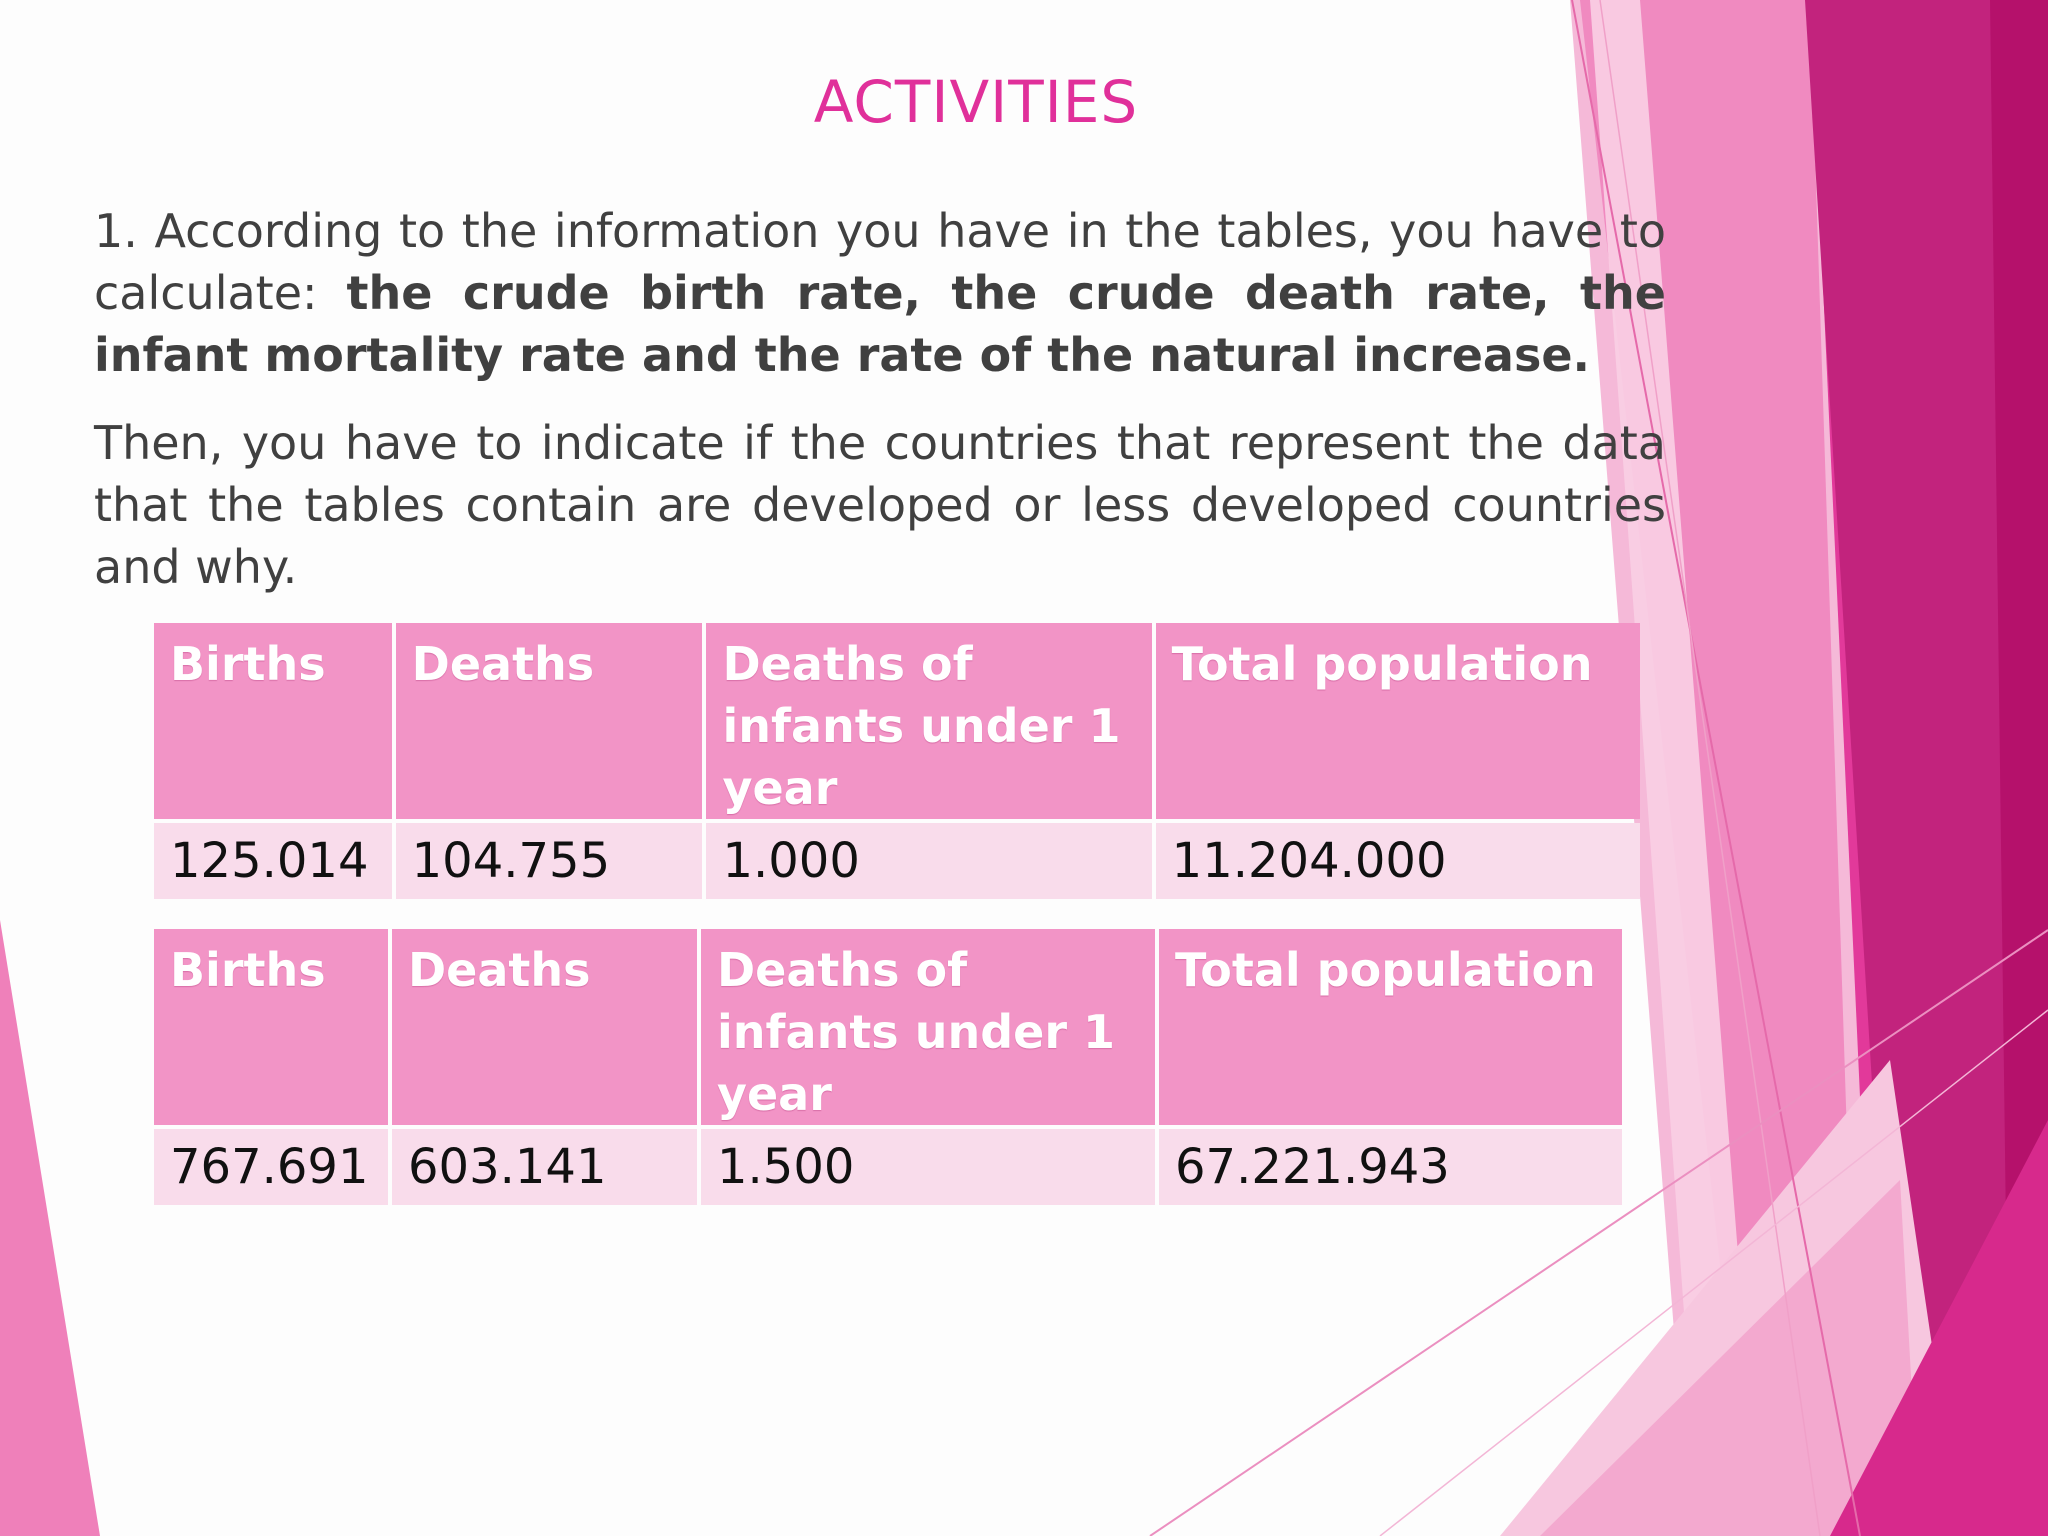 This screenshot has width=2048, height=1536. Describe the element at coordinates (549, 861) in the screenshot. I see `cell-deaths: 104.755` at that location.